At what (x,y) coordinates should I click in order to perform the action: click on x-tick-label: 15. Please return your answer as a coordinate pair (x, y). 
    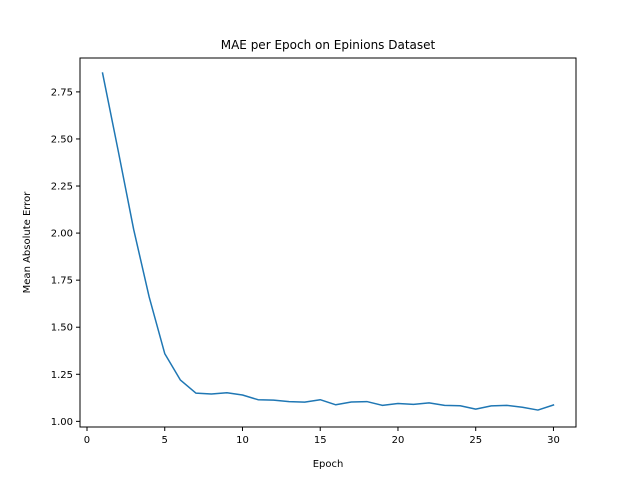
    Looking at the image, I should click on (320, 440).